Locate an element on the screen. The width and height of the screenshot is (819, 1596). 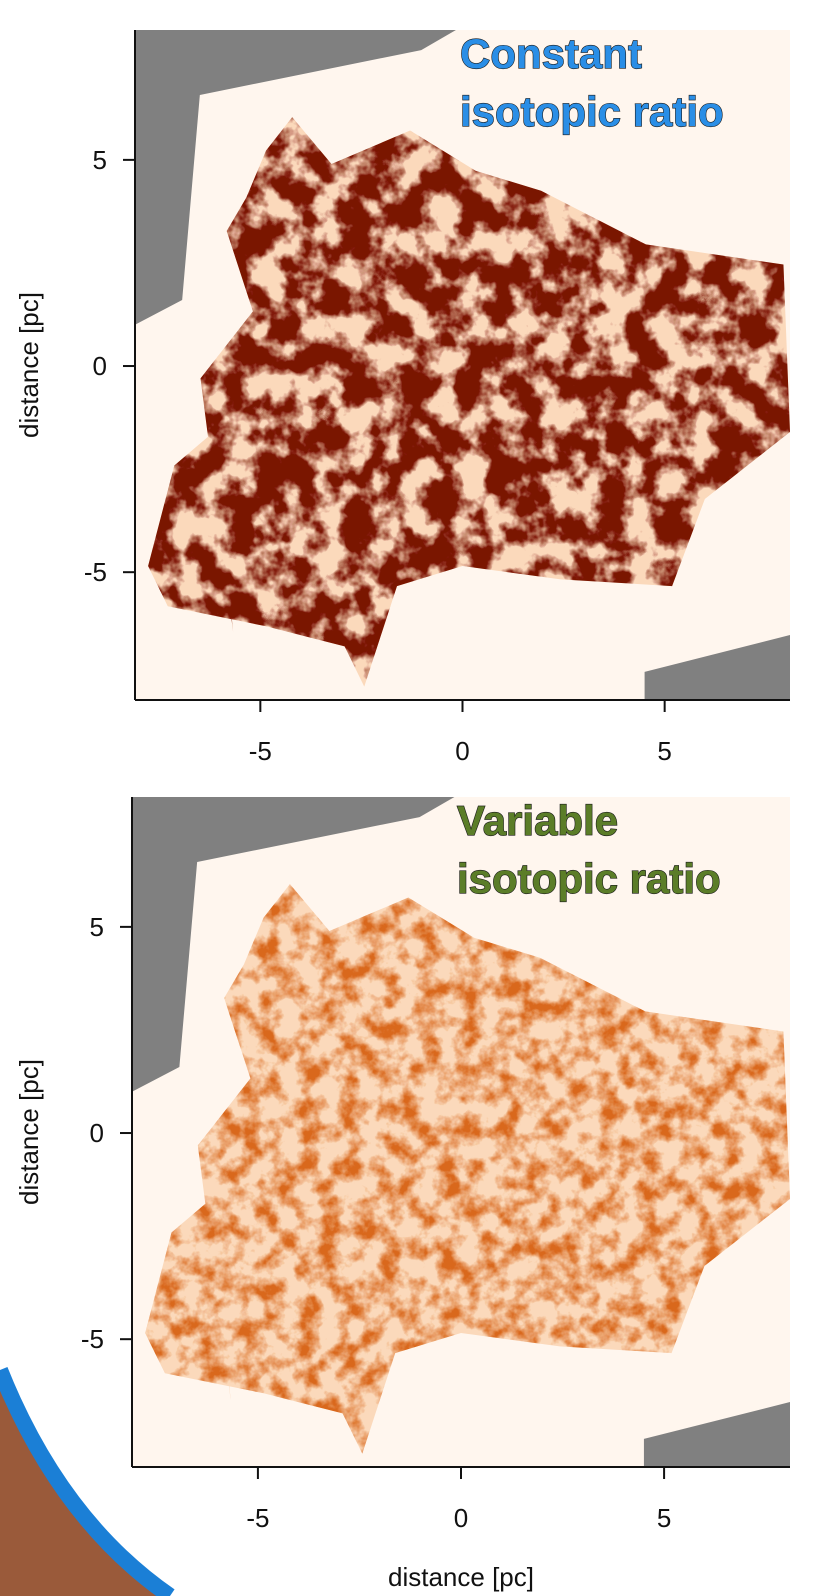
decor-arc is located at coordinates (87, 1481).